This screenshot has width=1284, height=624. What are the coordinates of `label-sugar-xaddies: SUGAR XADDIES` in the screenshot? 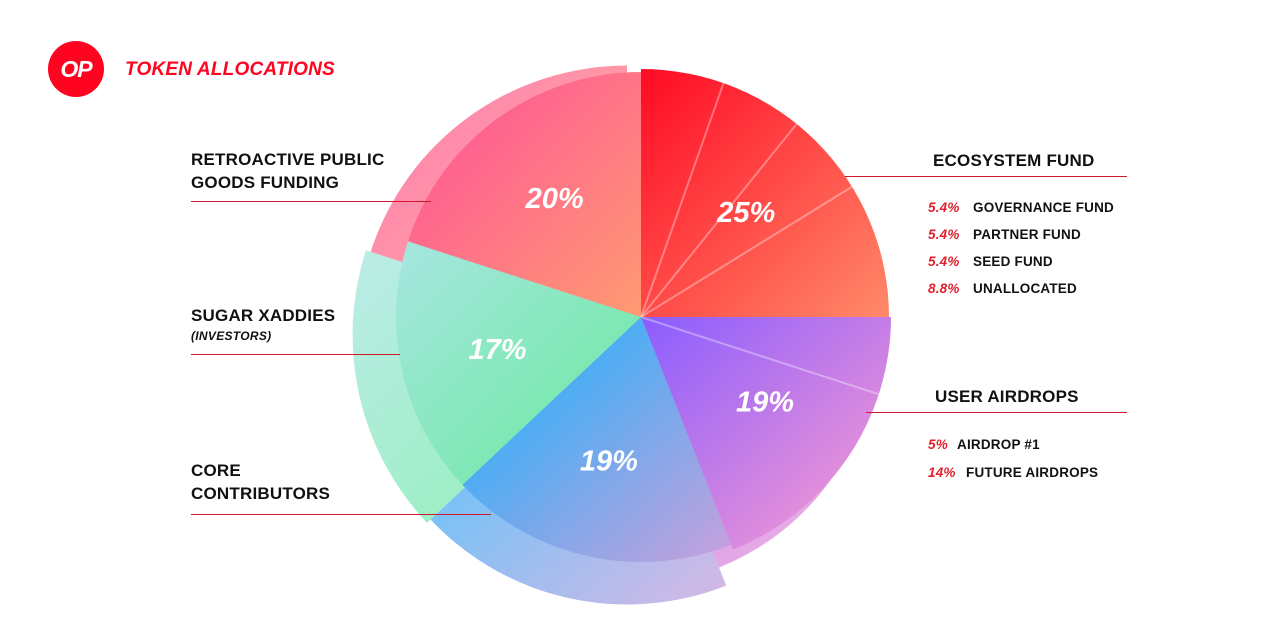 It's located at (263, 315).